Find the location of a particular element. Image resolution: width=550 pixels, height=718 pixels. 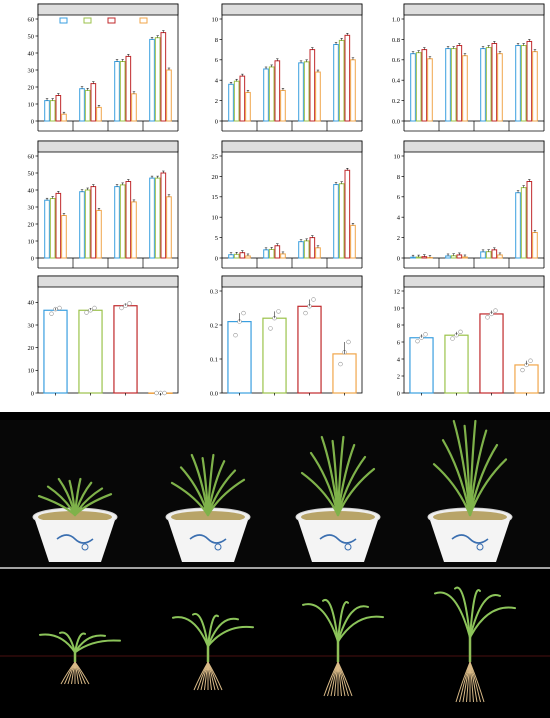

photo-panel-label: (J) is located at coordinates (10, 417).